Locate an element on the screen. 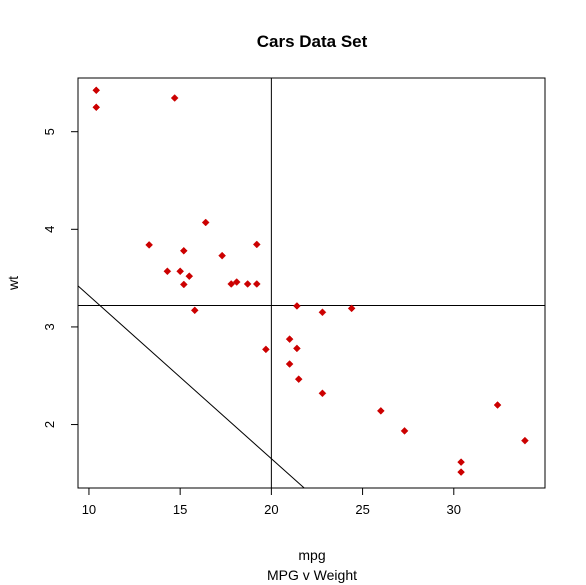  y-axis: 2 3 4 5 is located at coordinates (60, 278).